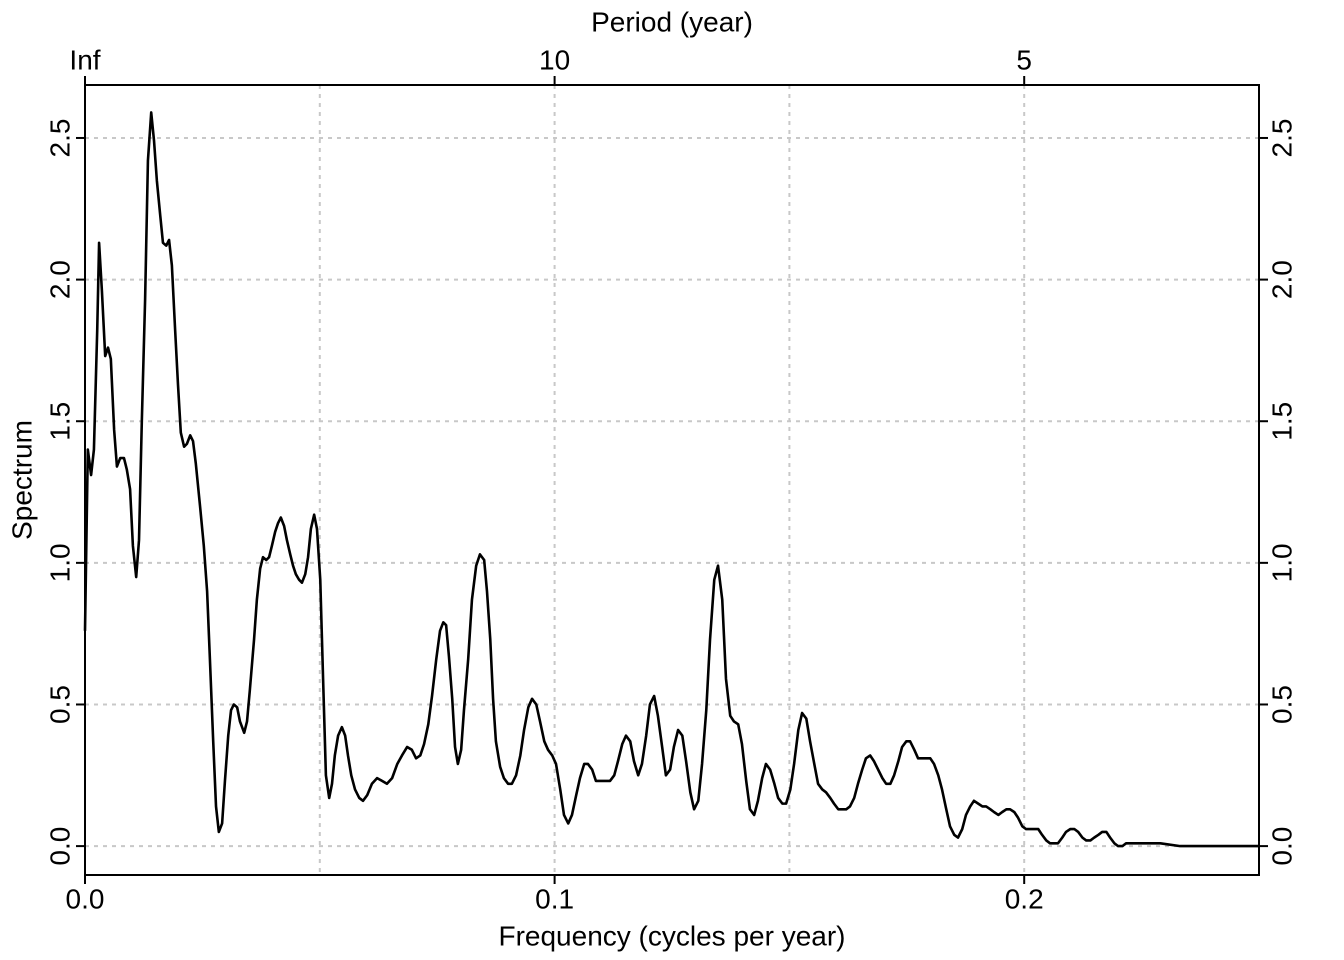 The width and height of the screenshot is (1344, 960). What do you see at coordinates (554, 898) in the screenshot?
I see `x-tick-label: 0.1` at bounding box center [554, 898].